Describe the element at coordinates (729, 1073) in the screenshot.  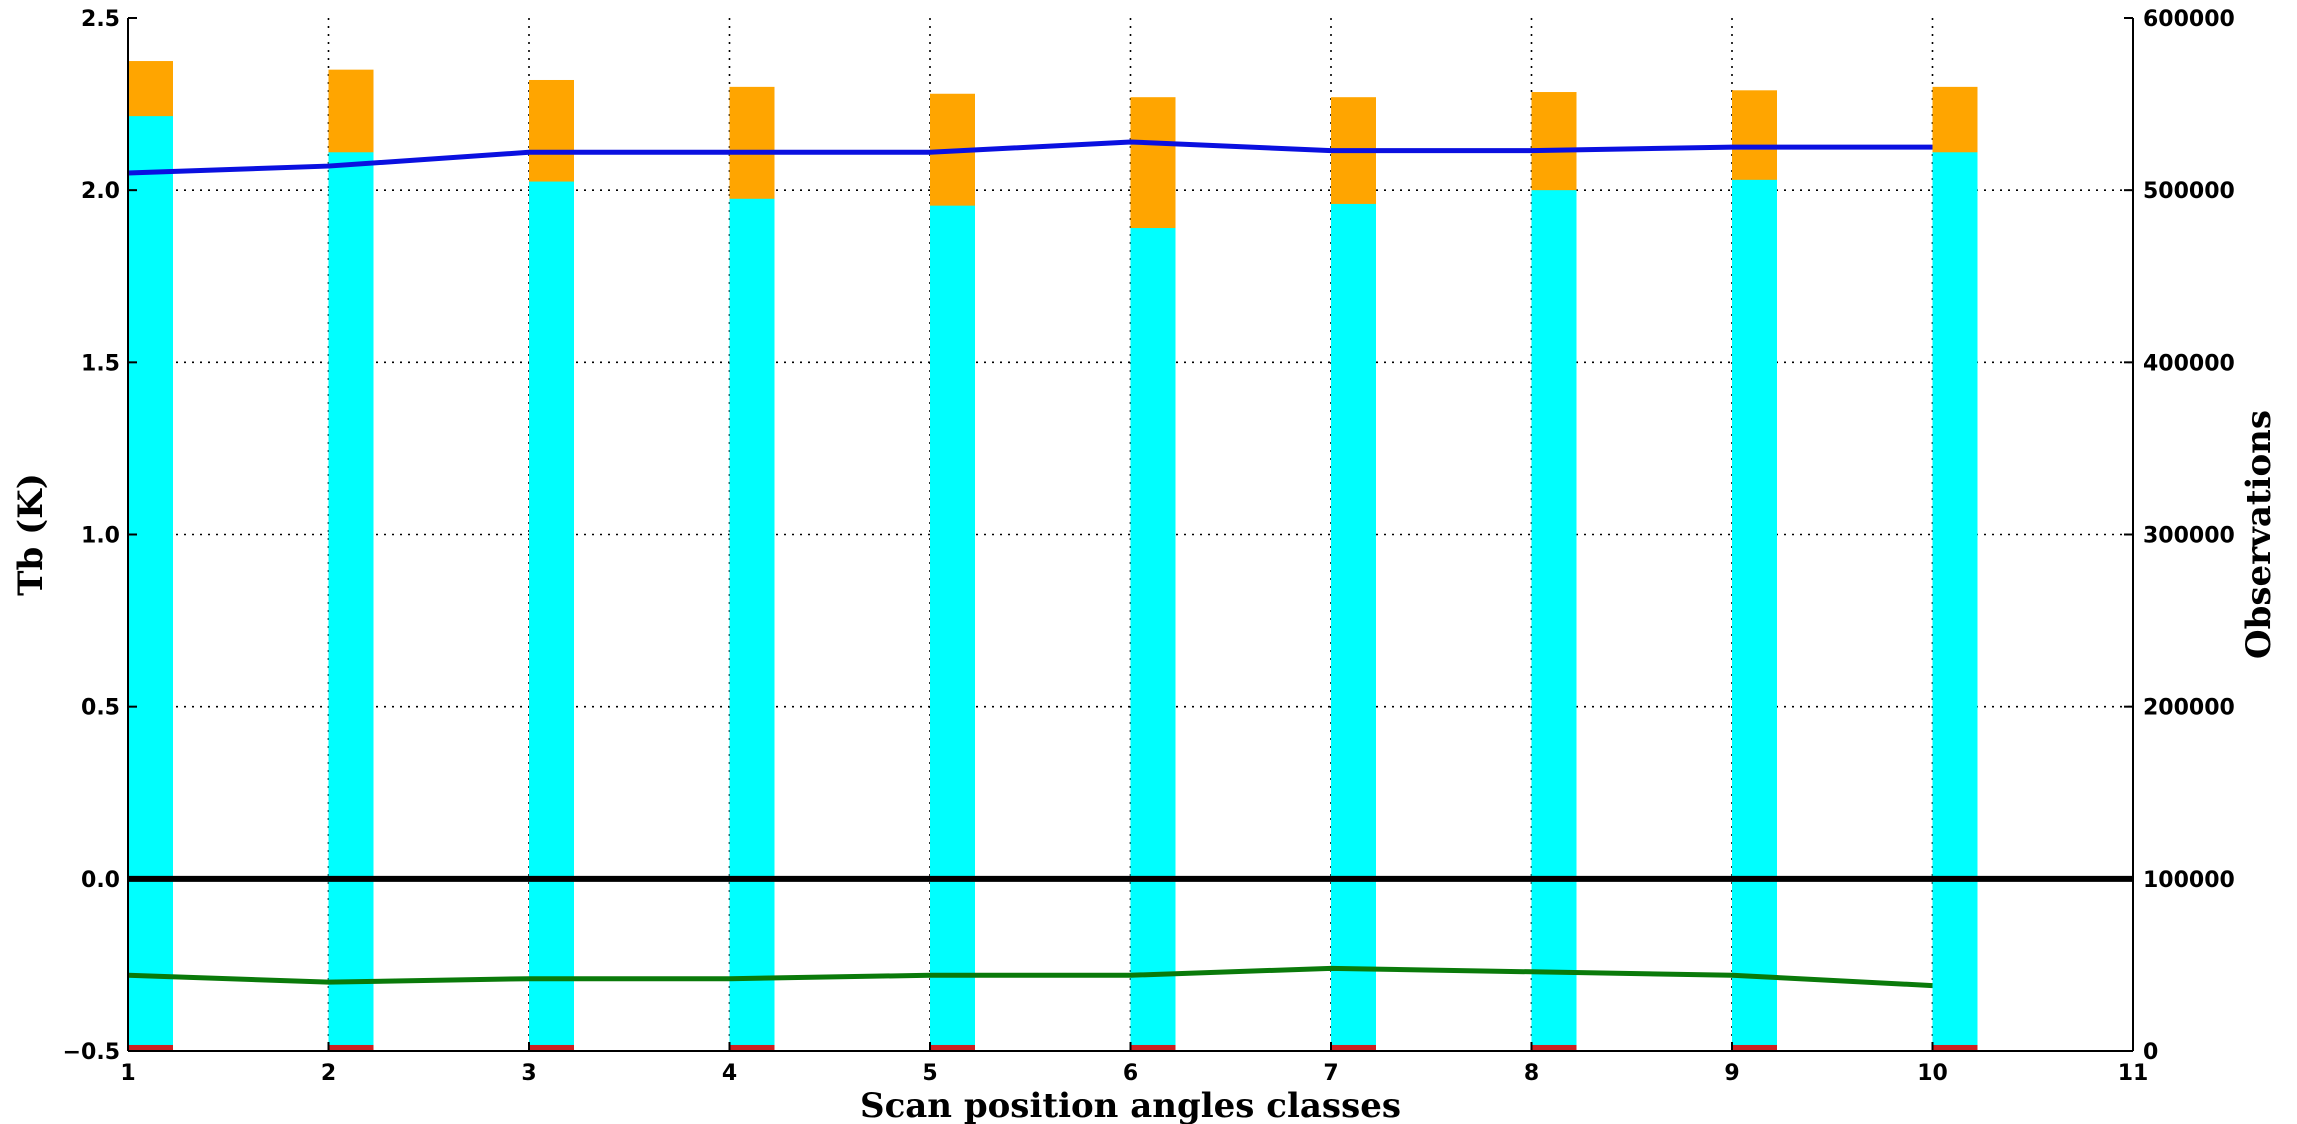
I see `x-tick-label: 4` at that location.